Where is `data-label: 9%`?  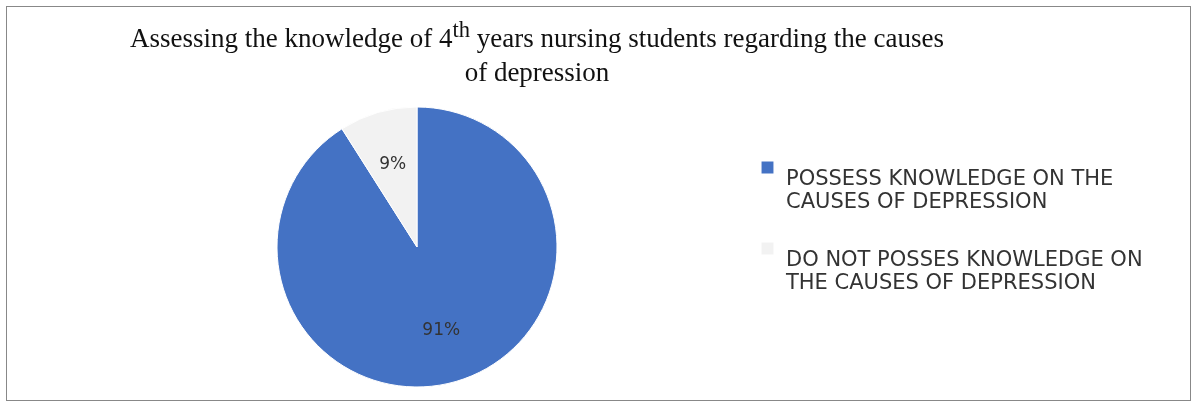
data-label: 9% is located at coordinates (393, 162).